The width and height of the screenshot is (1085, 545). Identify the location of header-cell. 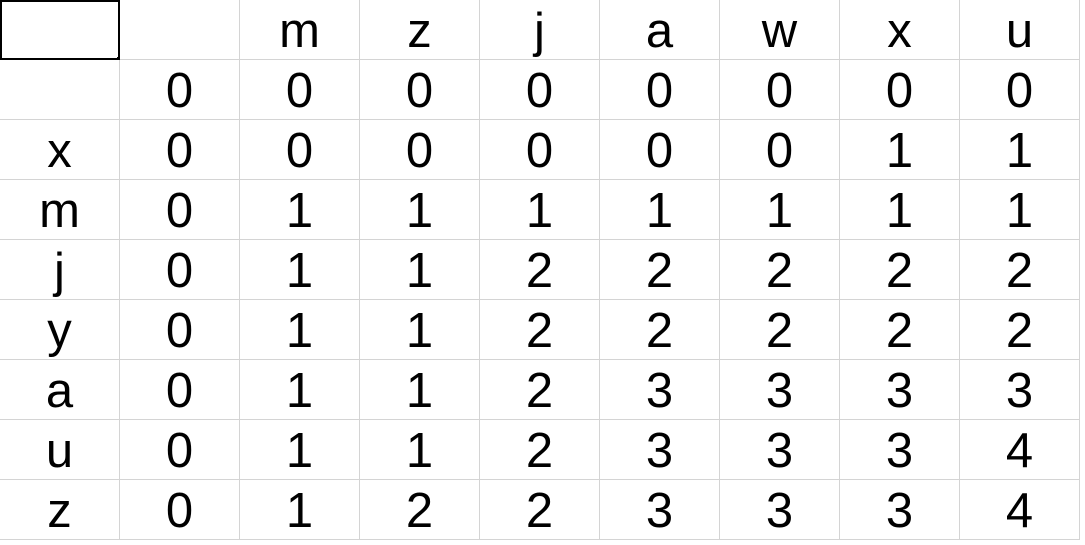
(180, 30).